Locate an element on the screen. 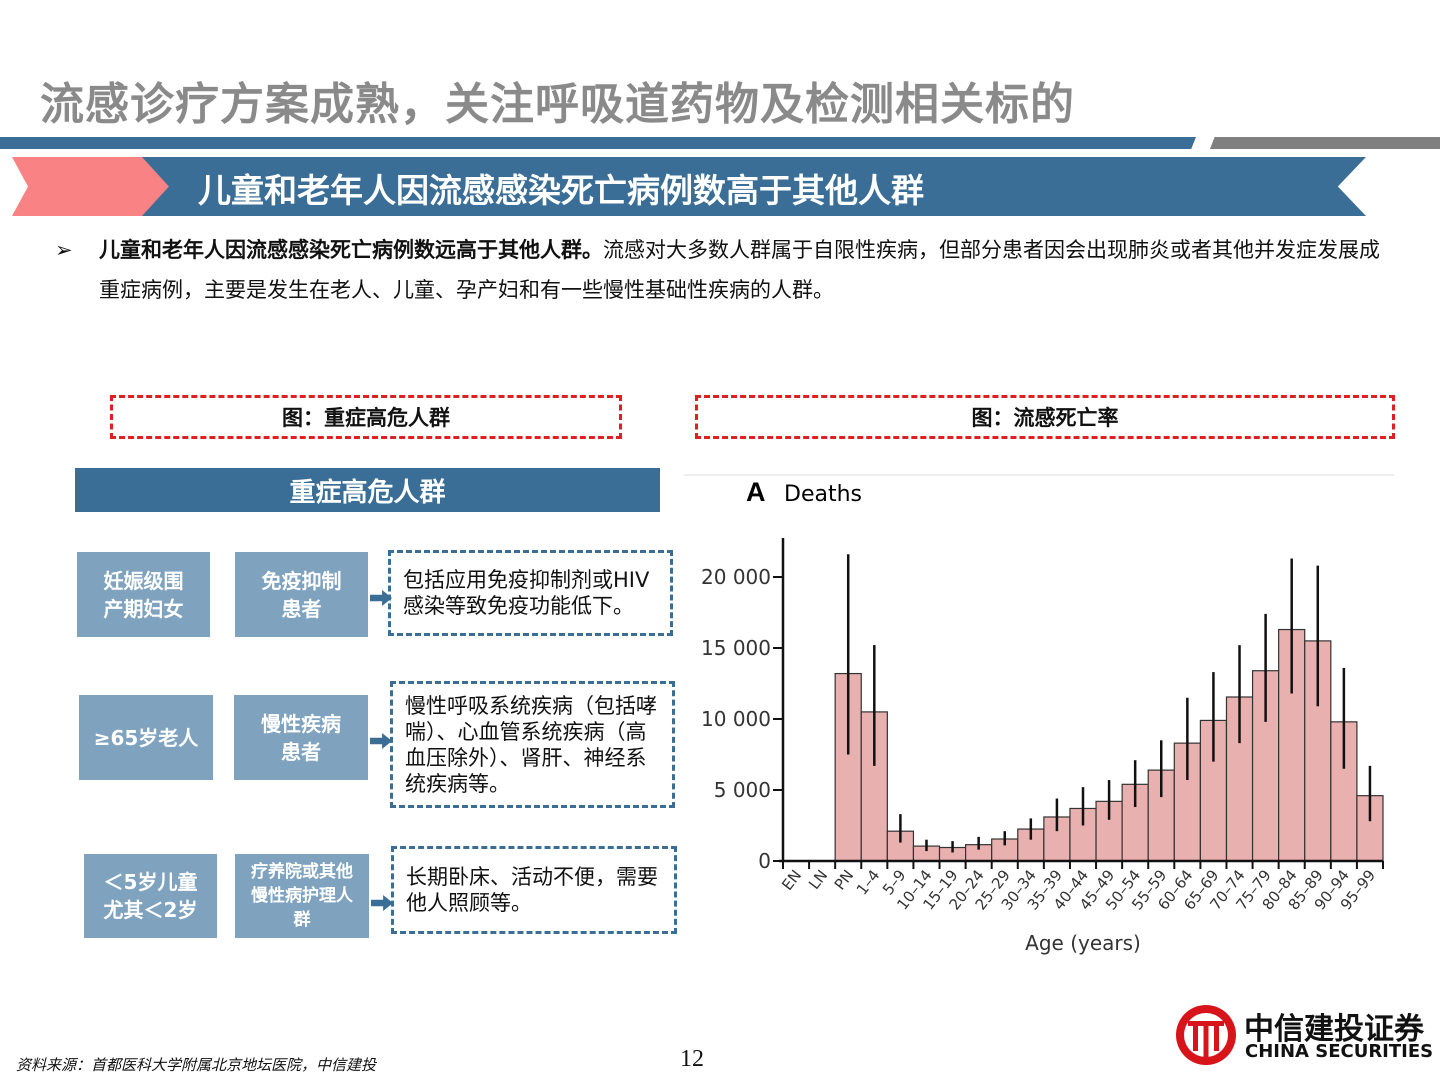 Image resolution: width=1440 pixels, height=1080 pixels. x-tick-label: EN is located at coordinates (791, 879).